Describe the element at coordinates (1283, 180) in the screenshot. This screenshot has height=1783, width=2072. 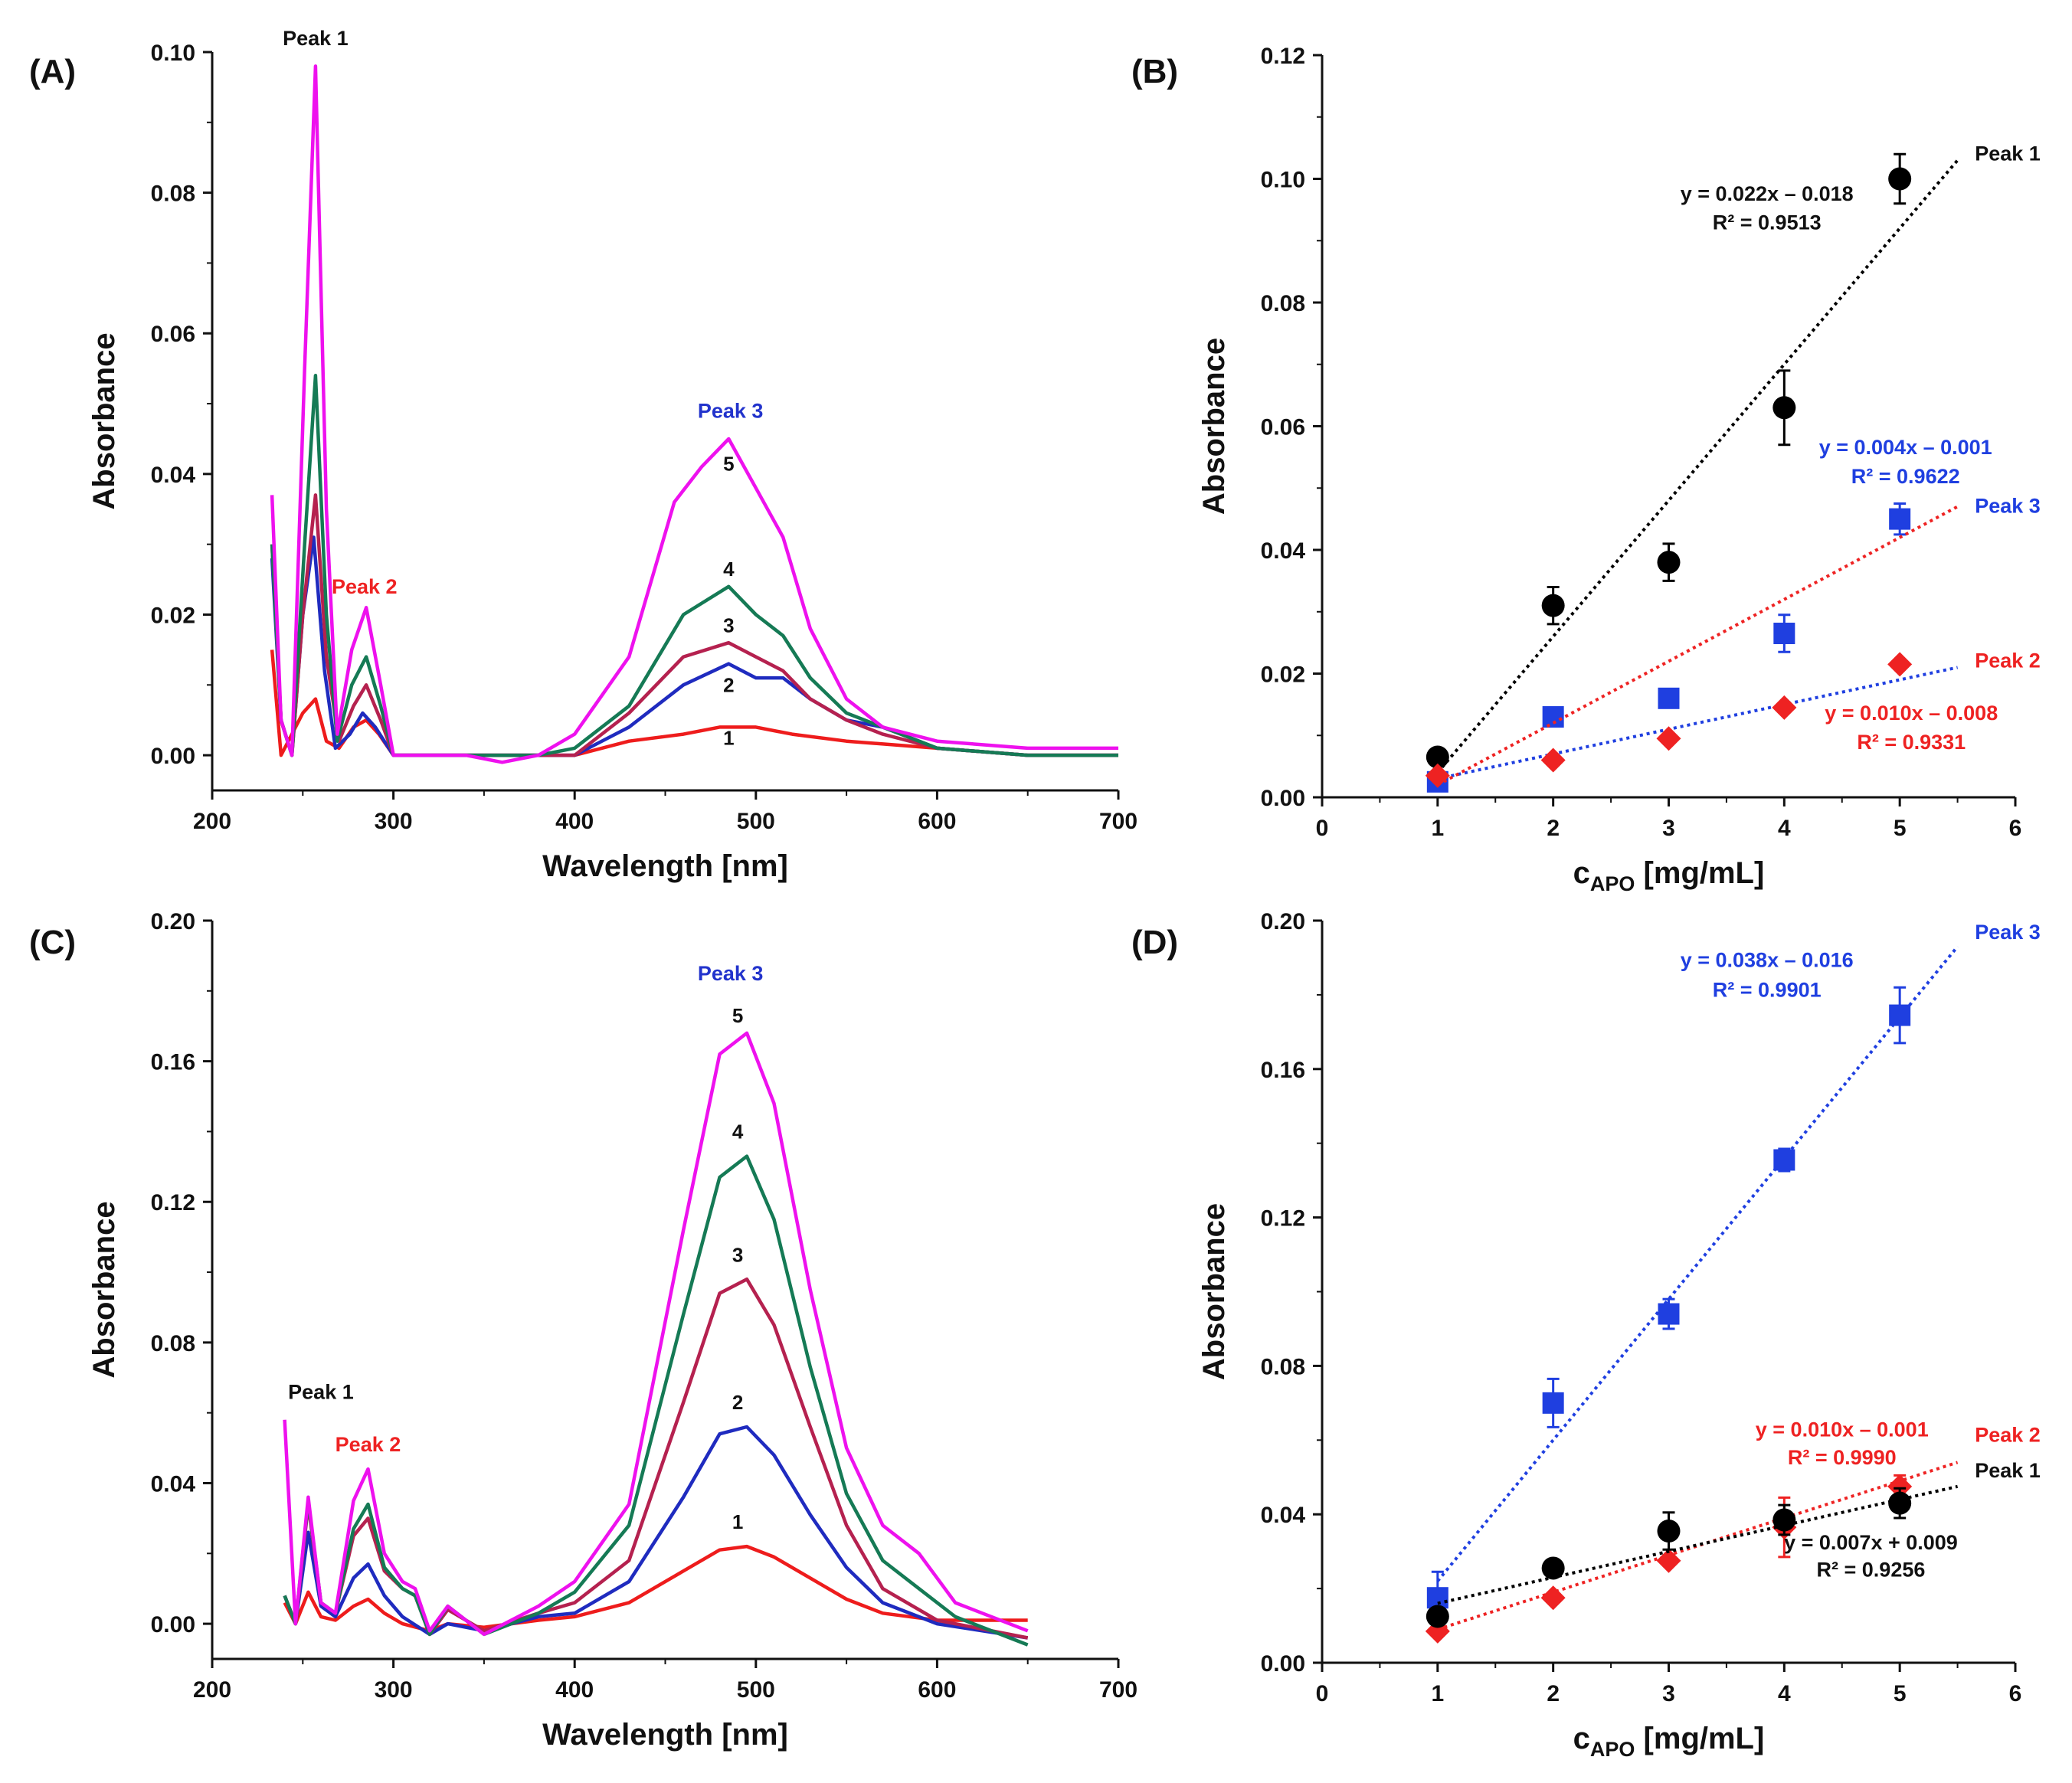
I see `y-tick-label: 0.10` at that location.